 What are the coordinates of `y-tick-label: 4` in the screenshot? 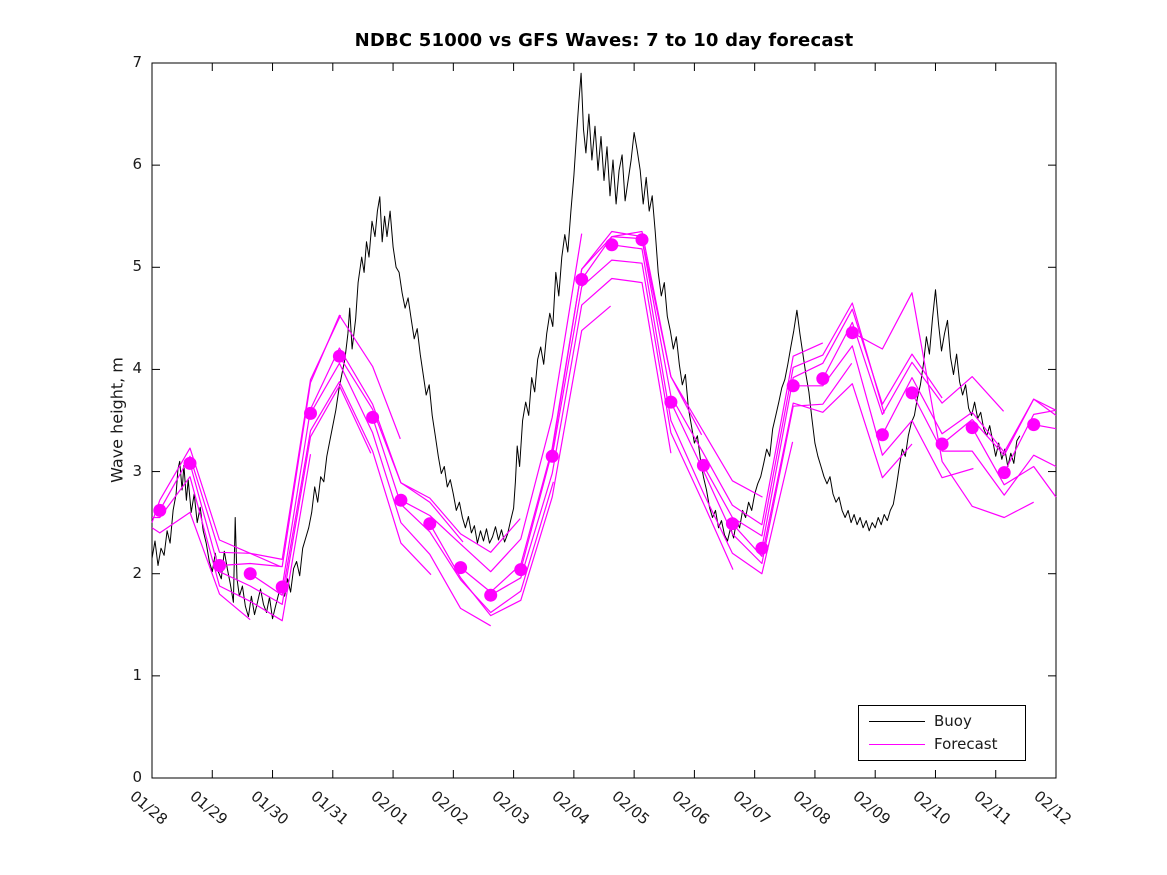 It's located at (137, 368).